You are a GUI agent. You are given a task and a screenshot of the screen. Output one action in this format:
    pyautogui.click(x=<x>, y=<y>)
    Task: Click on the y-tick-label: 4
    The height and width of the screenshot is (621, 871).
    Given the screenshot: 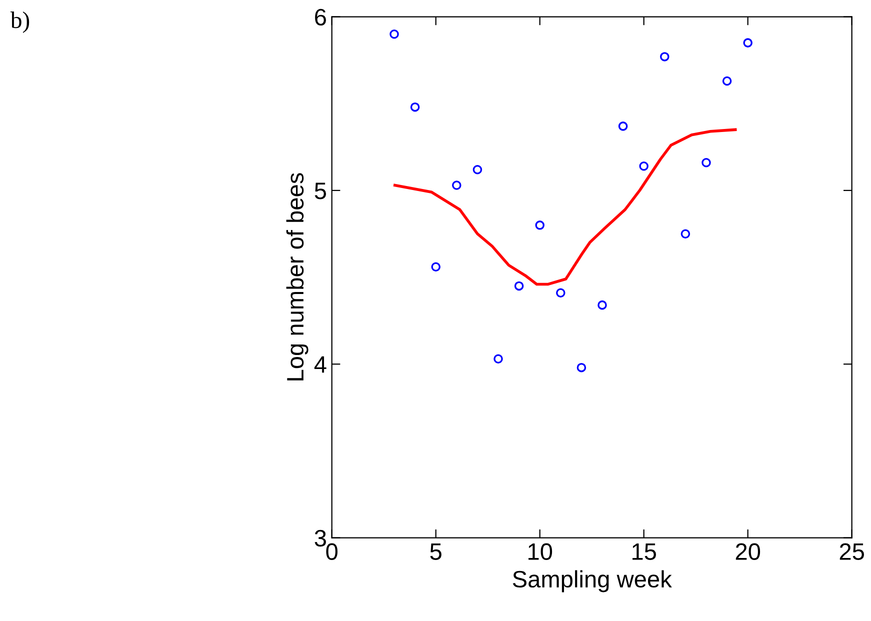 What is the action you would take?
    pyautogui.click(x=320, y=364)
    